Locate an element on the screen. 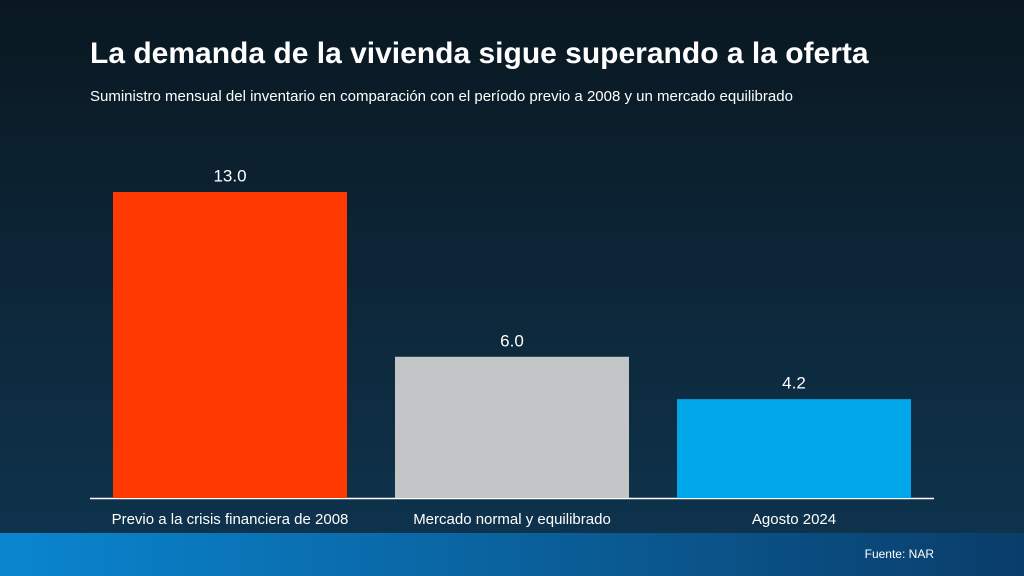  value-label: 13.0 is located at coordinates (229, 175).